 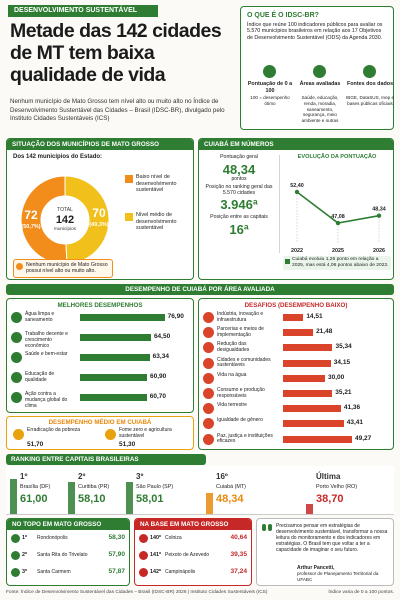 What do you see at coordinates (160, 356) in the screenshot?
I see `bar-label: 63,34` at bounding box center [160, 356].